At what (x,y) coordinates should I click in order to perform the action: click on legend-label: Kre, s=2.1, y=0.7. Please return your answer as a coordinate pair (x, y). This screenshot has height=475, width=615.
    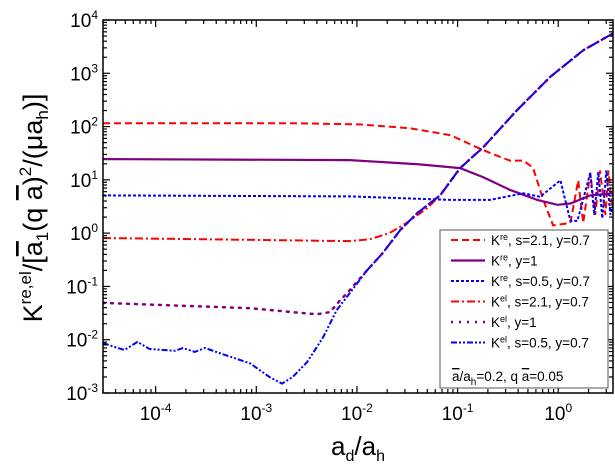
    Looking at the image, I should click on (540, 240).